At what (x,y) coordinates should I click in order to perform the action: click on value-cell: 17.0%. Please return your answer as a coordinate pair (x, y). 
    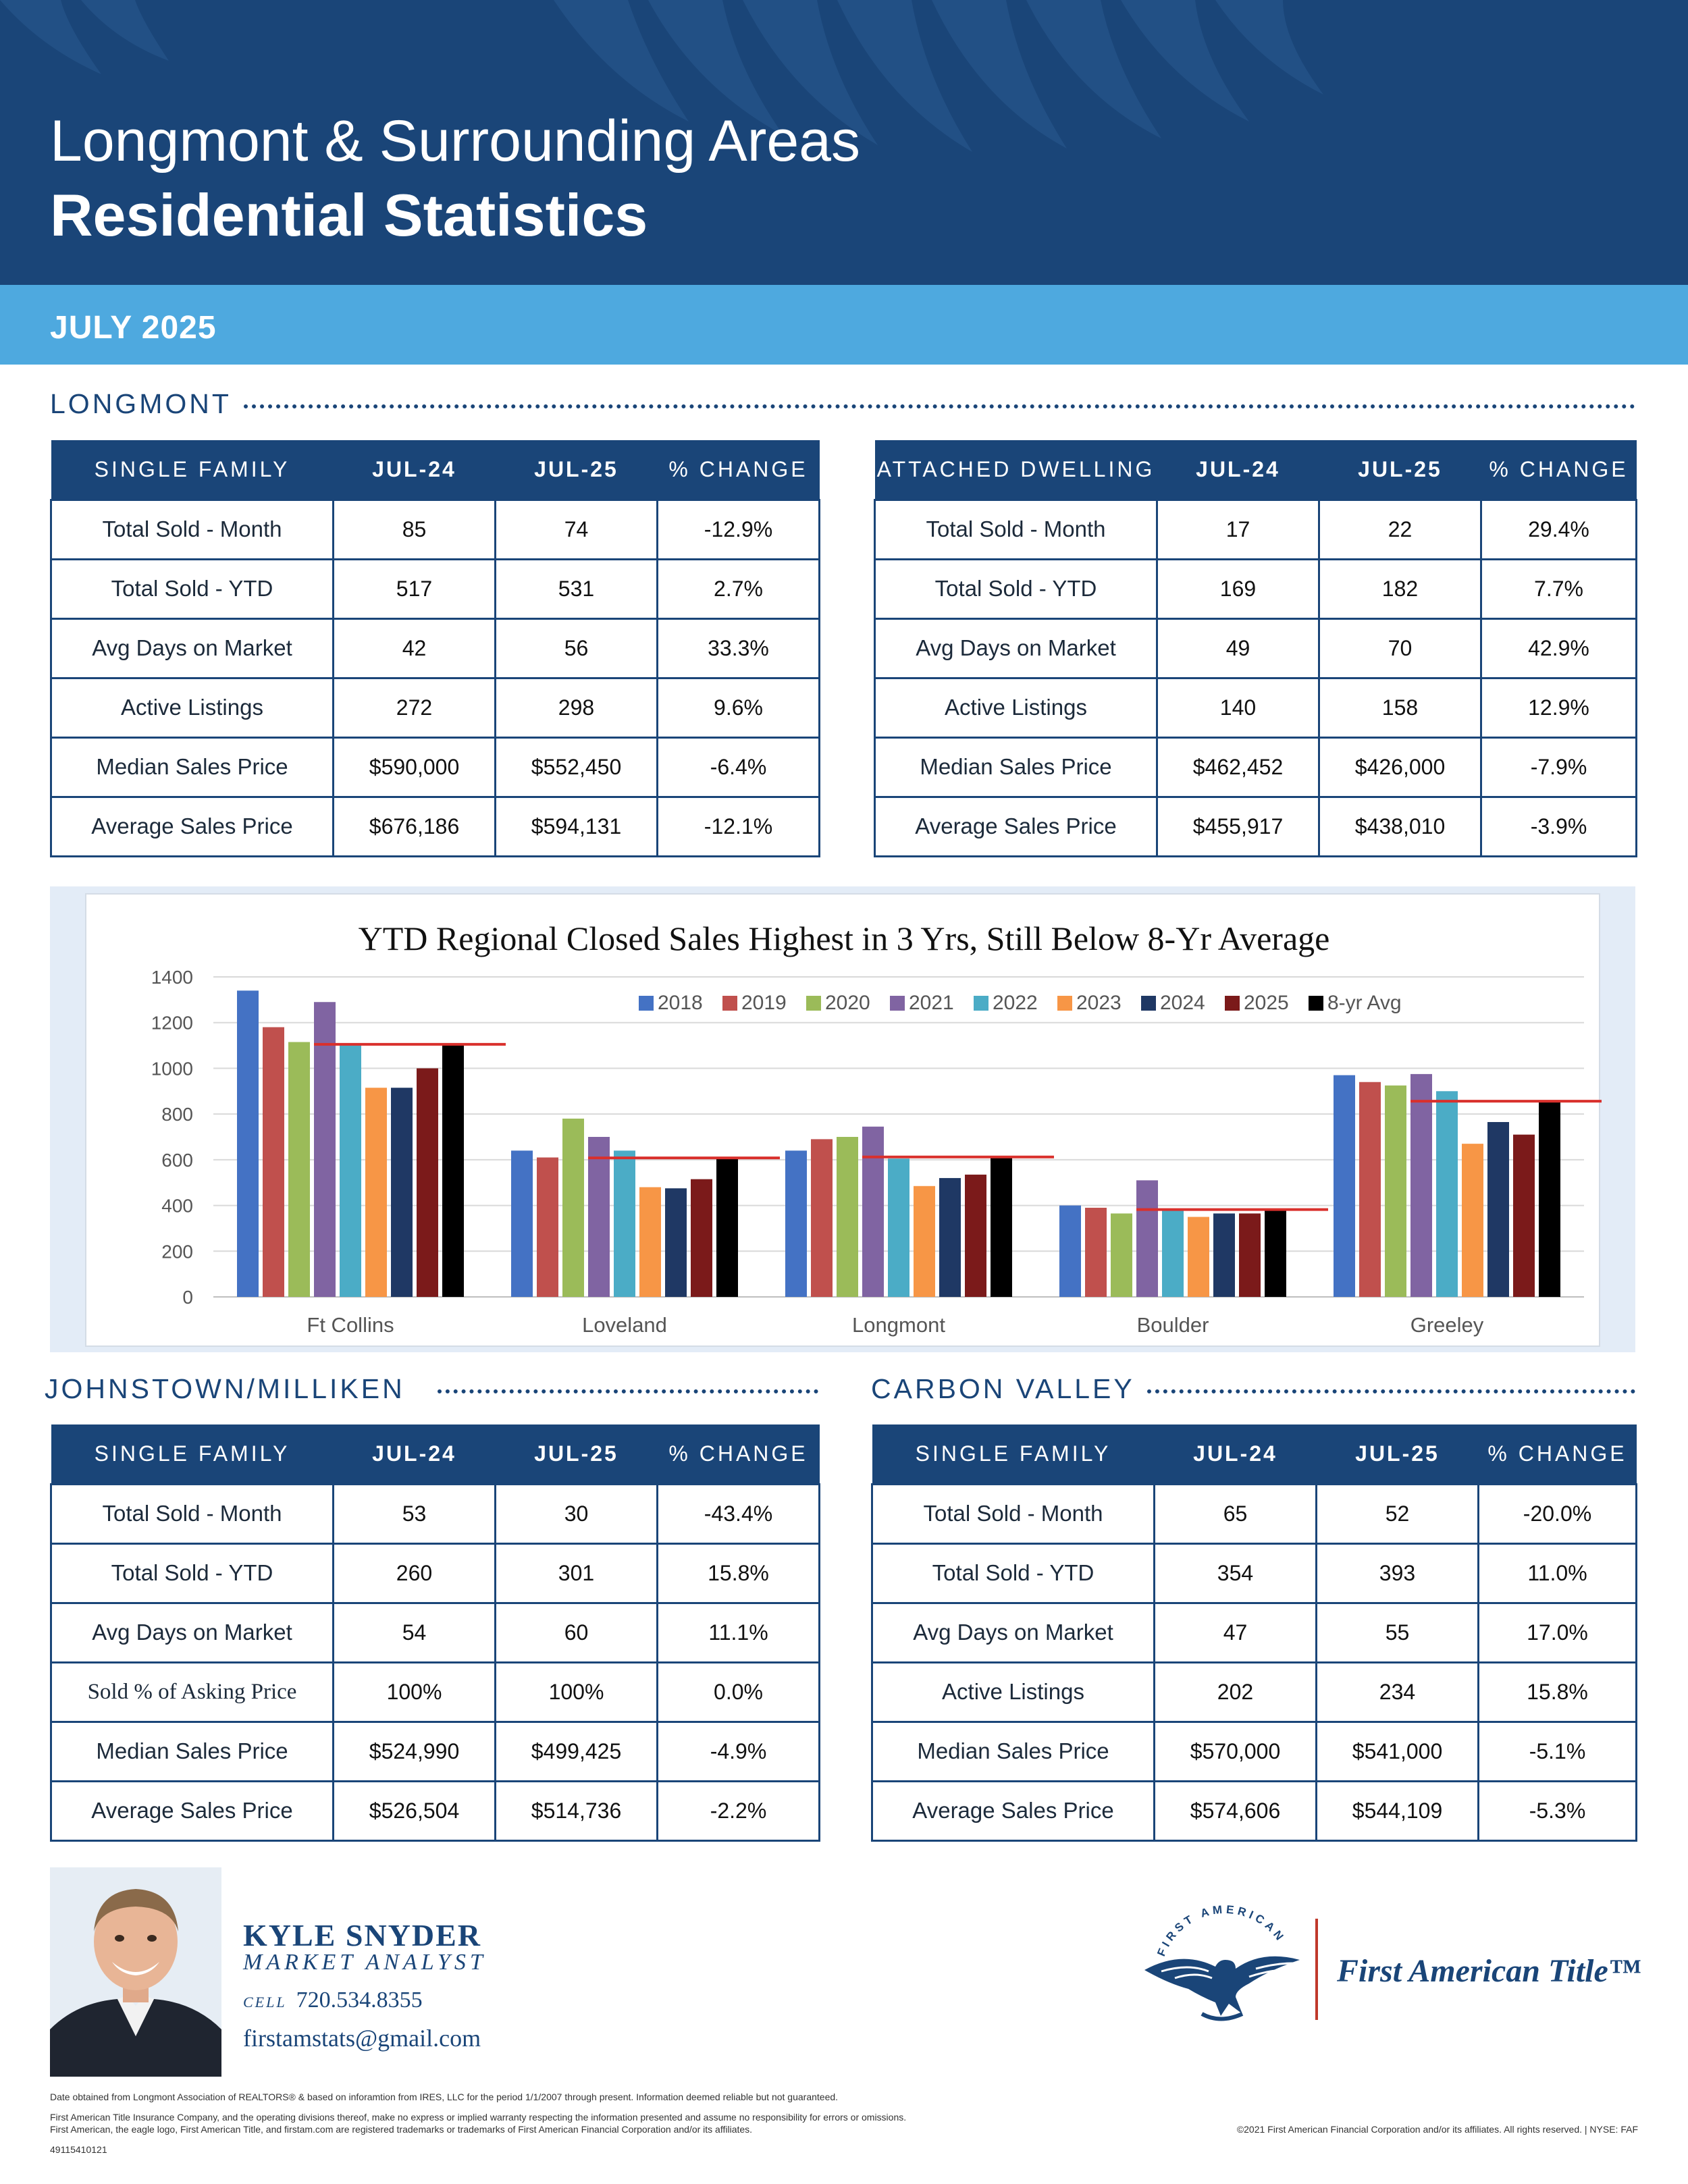
    Looking at the image, I should click on (1557, 1632).